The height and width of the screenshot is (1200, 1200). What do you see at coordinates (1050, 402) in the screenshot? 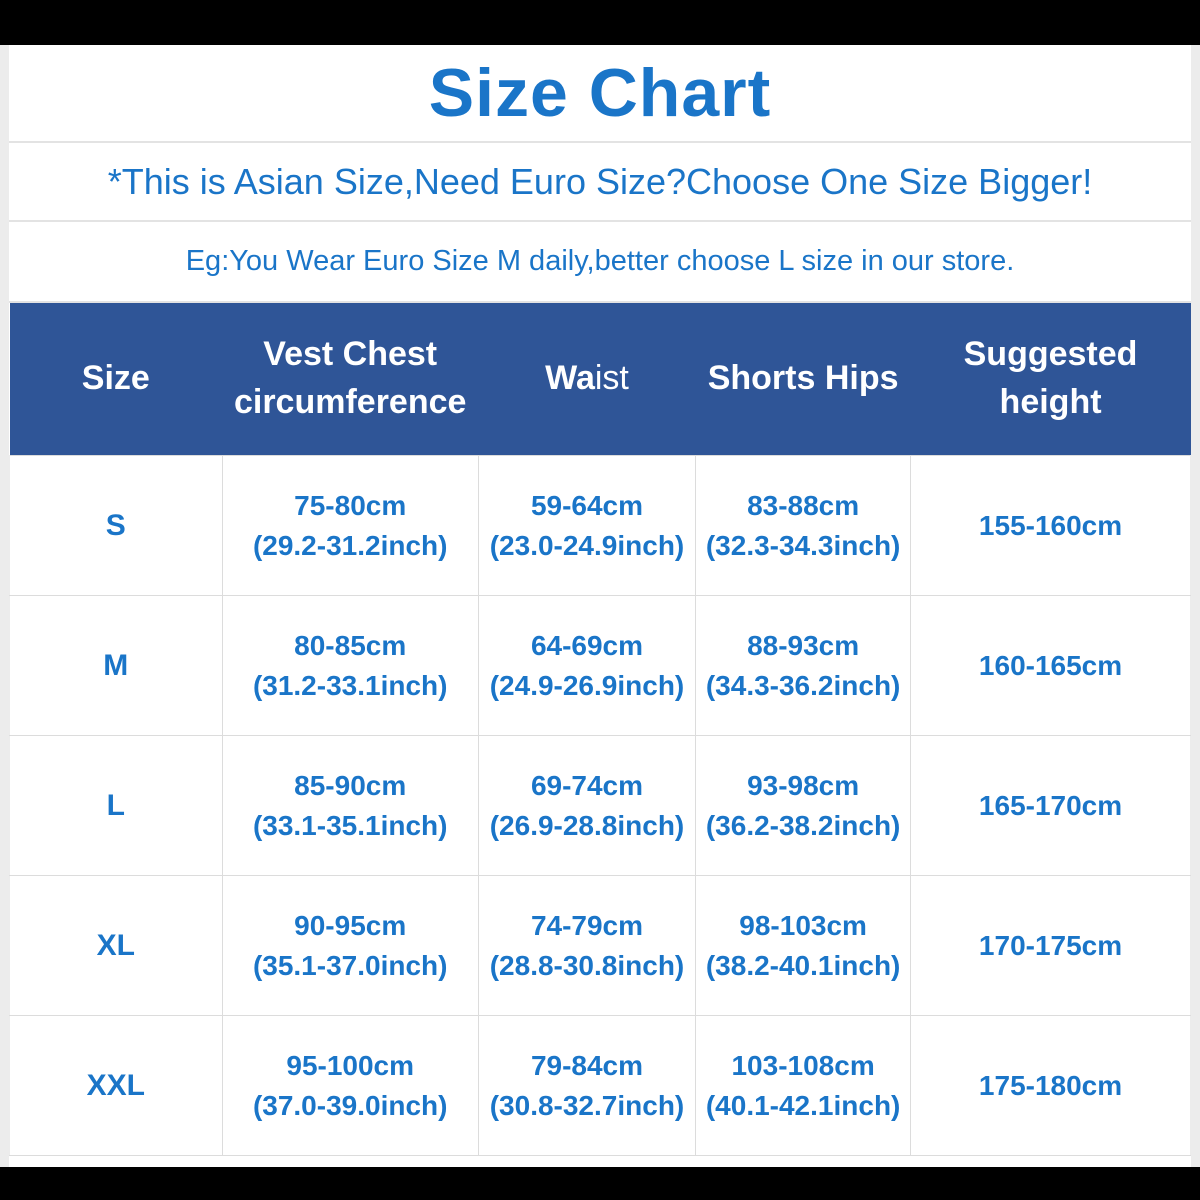
I see `header-height-line2: height` at bounding box center [1050, 402].